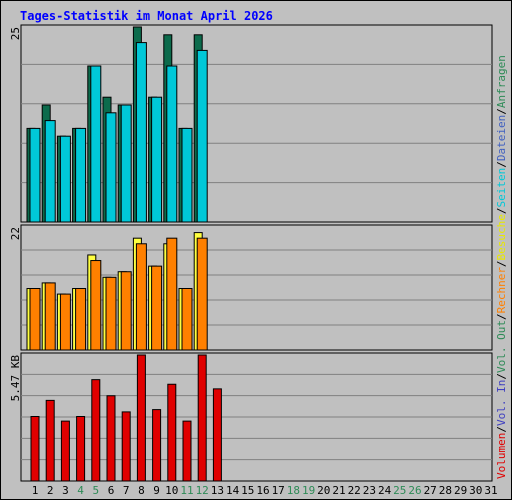  Describe the element at coordinates (15, 378) in the screenshot. I see `y-max-label: 5.47 KB` at that location.